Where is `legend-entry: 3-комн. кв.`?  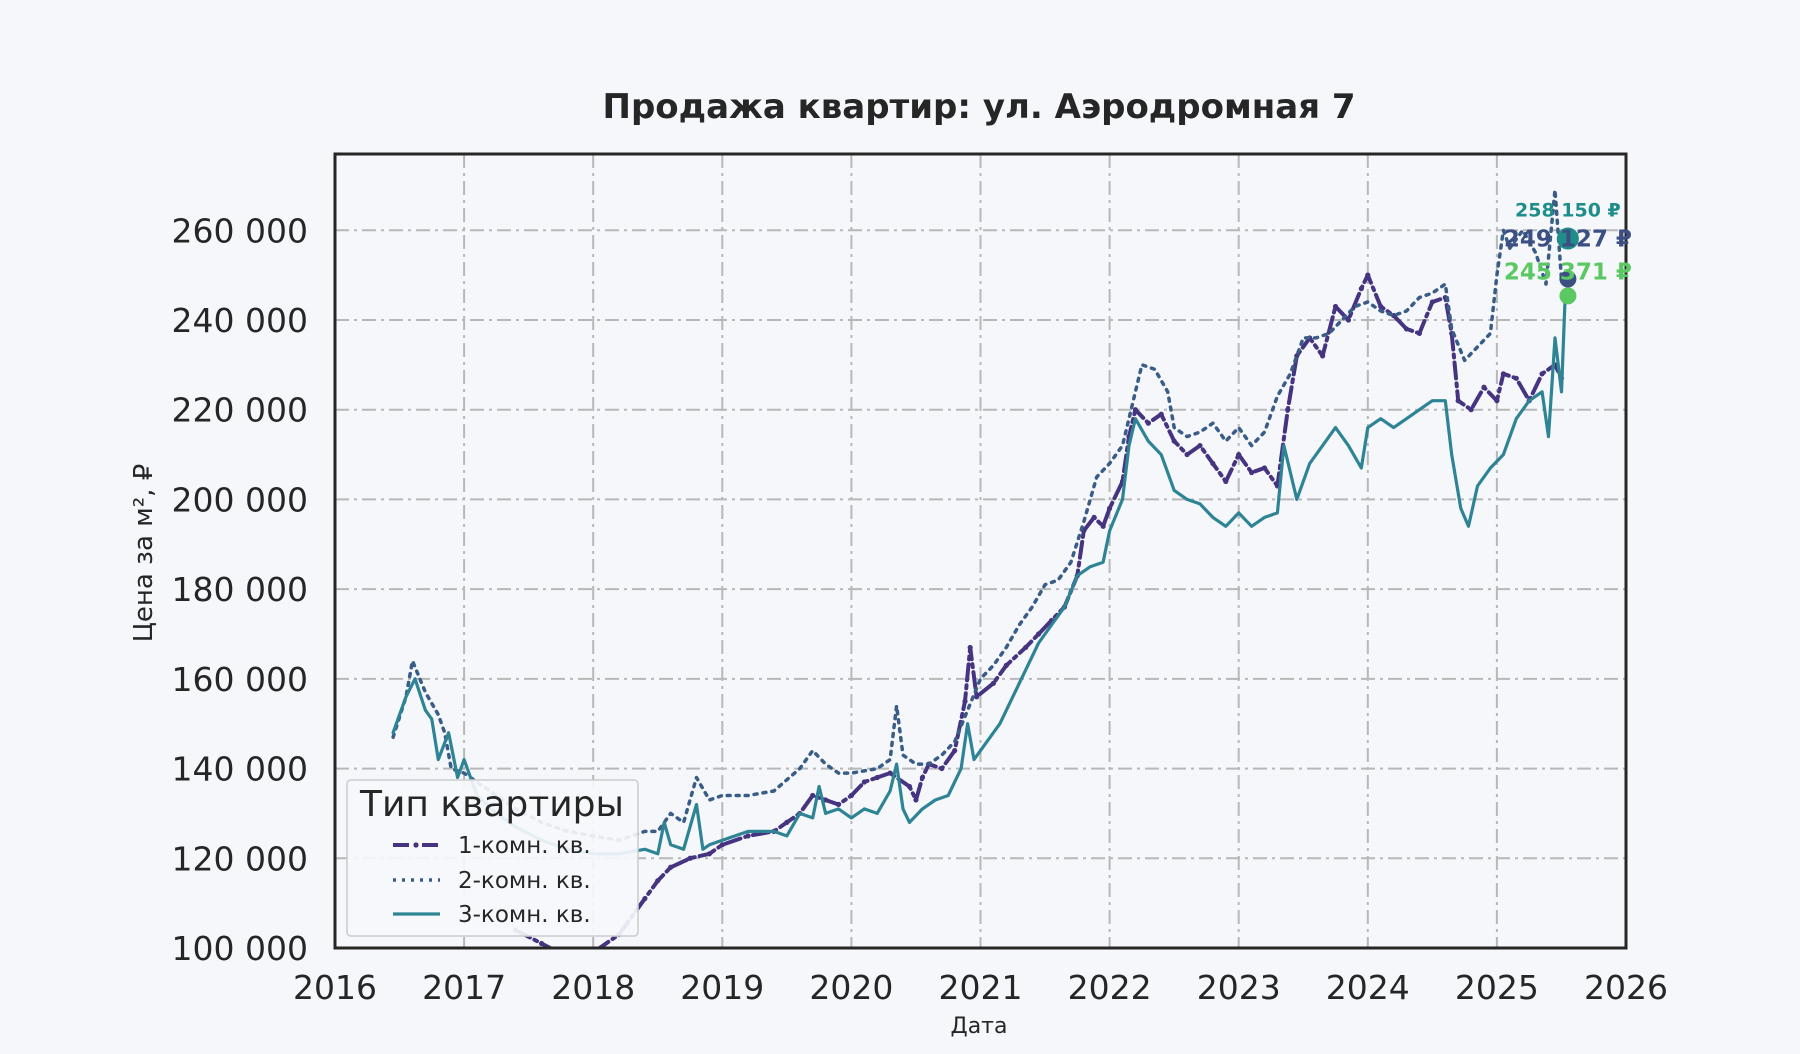 legend-entry: 3-комн. кв. is located at coordinates (524, 915).